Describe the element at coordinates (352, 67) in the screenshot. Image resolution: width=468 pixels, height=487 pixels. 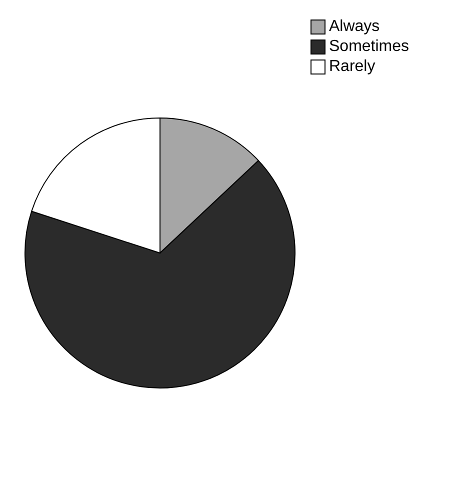
I see `legend-label: Rarely` at that location.